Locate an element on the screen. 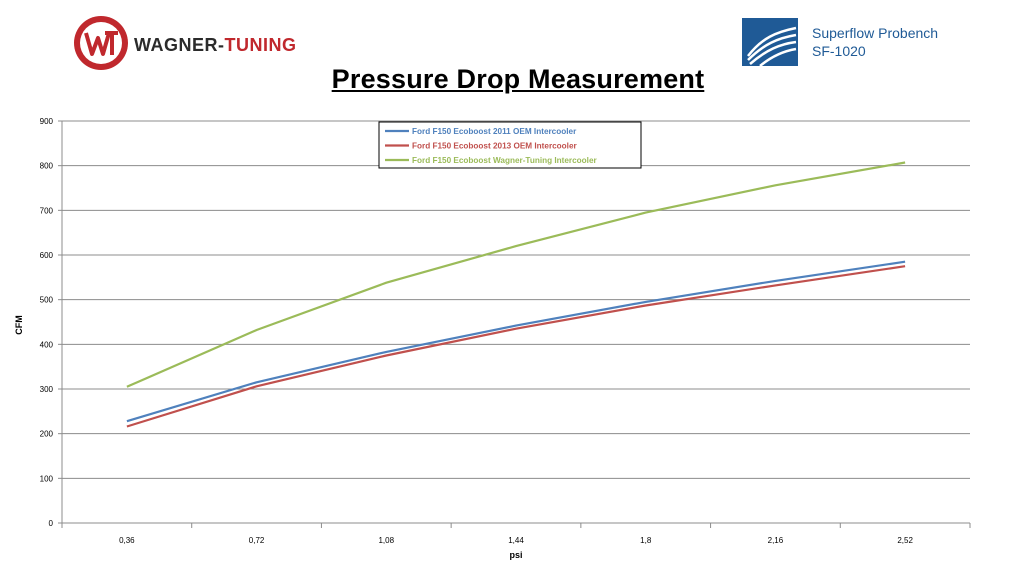 This screenshot has width=1024, height=572. wagner-tuning-logo: WAGNER-TUNING is located at coordinates (192, 43).